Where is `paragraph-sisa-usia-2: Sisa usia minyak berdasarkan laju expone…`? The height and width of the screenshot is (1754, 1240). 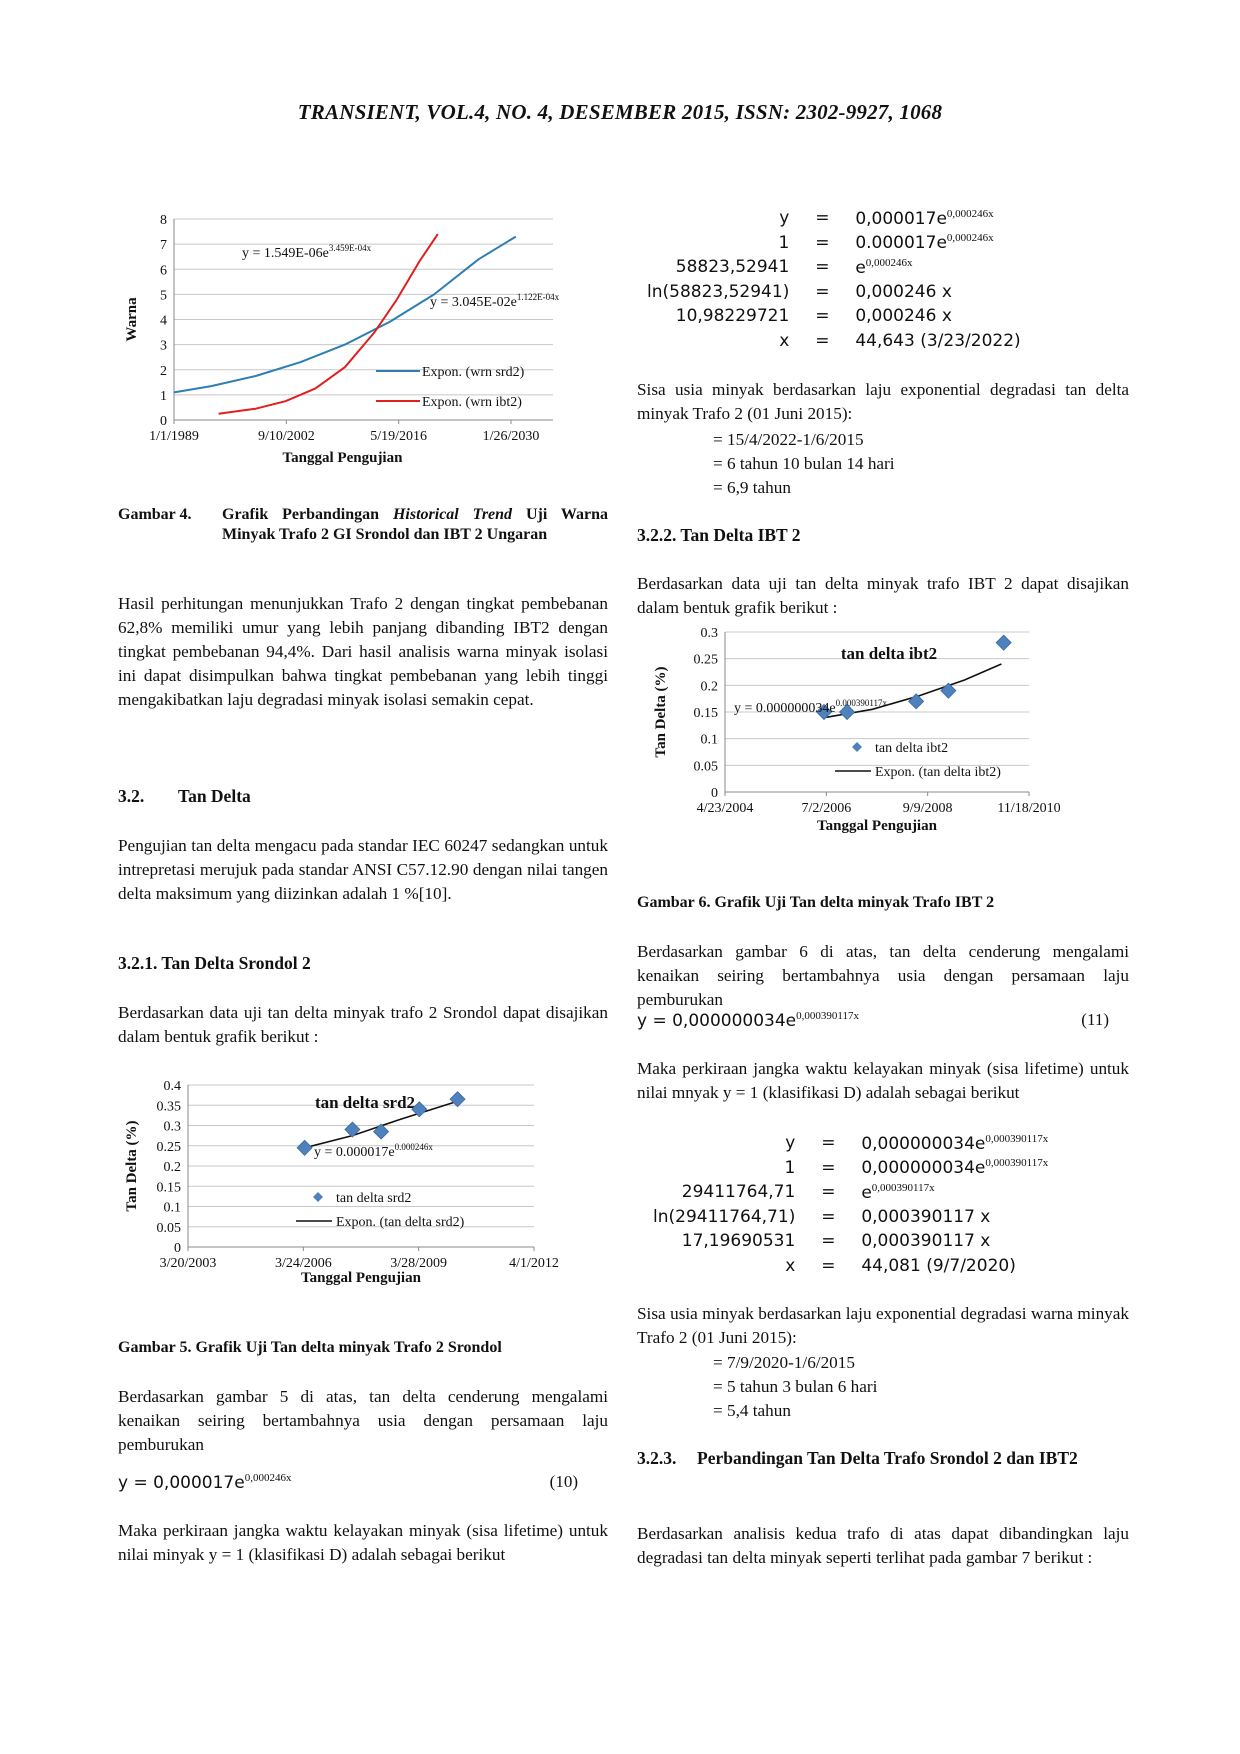
paragraph-sisa-usia-2: Sisa usia minyak berdasarkan laju expone… is located at coordinates (883, 1325).